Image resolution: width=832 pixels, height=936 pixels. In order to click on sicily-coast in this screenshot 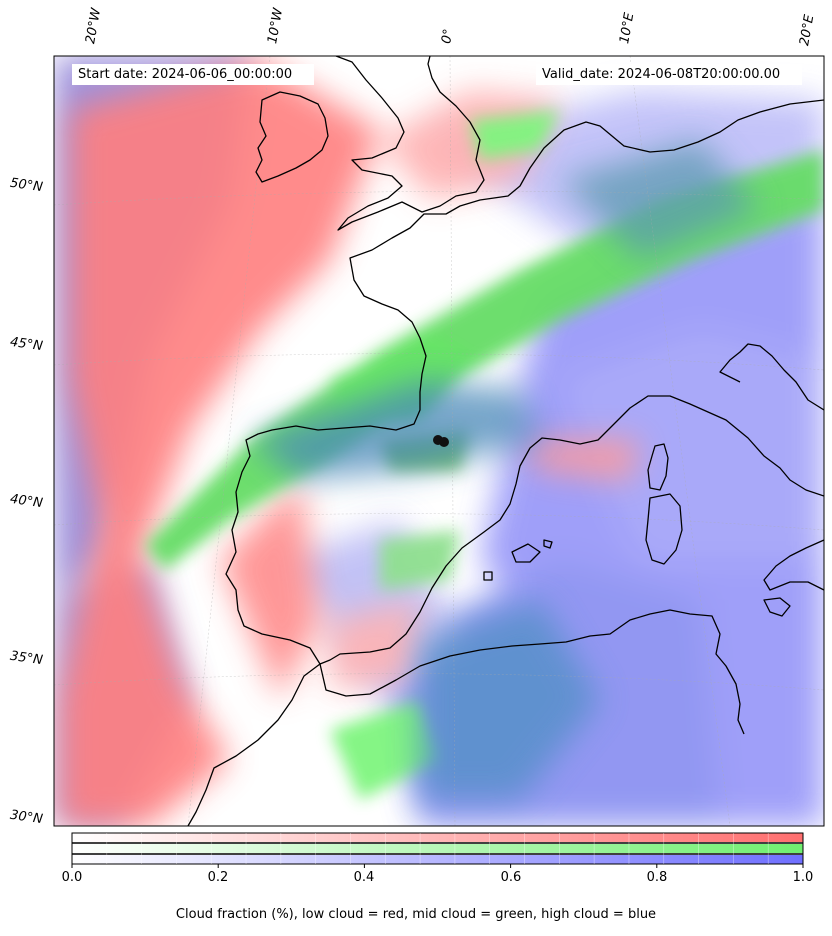, I will do `click(777, 607)`.